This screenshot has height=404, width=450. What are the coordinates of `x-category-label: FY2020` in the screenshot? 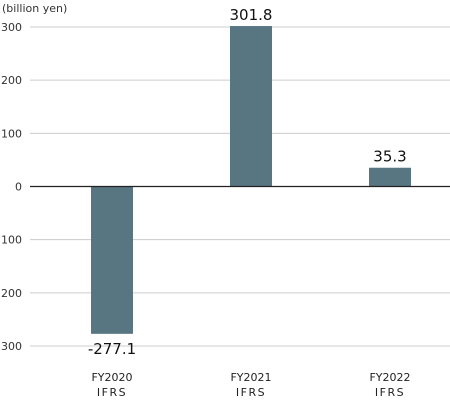 It's located at (111, 377).